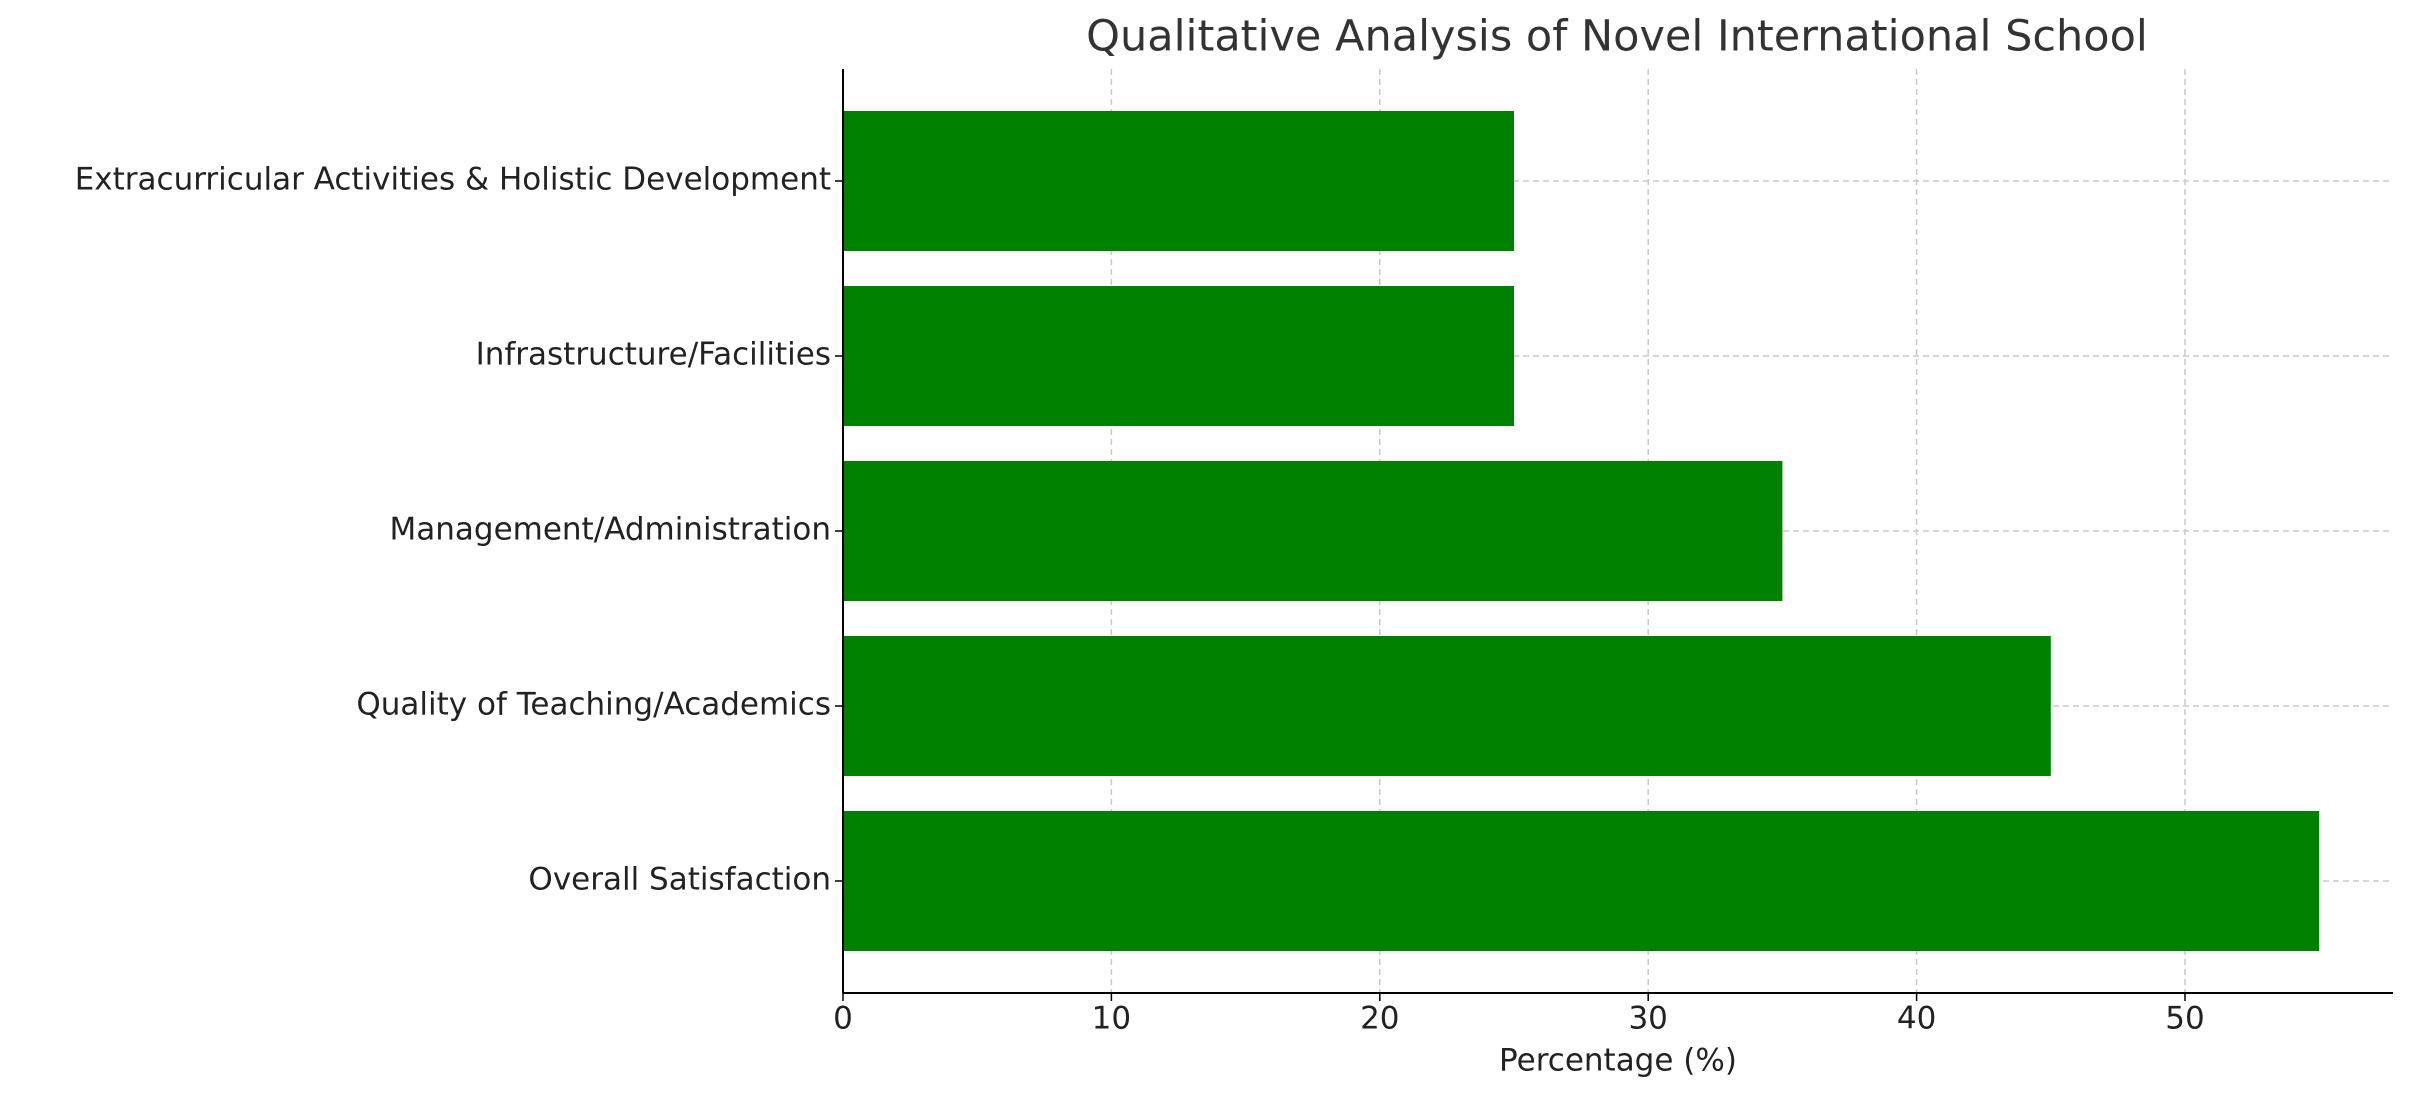 Image resolution: width=2413 pixels, height=1101 pixels. I want to click on y-tick-label: Management/Administration, so click(611, 530).